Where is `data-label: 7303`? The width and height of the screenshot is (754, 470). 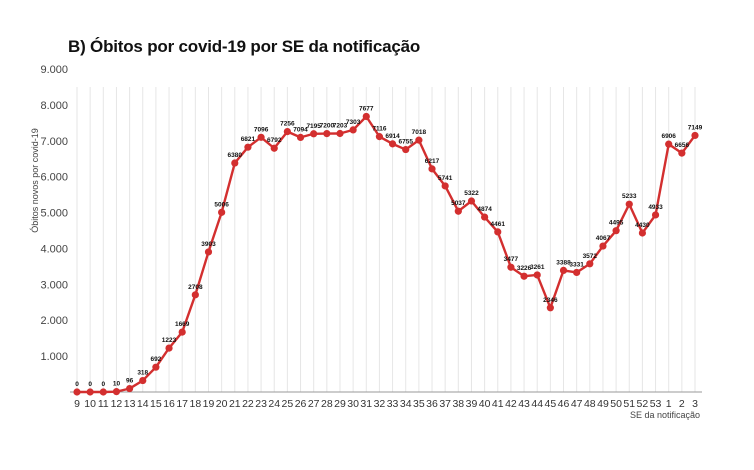 data-label: 7303 is located at coordinates (353, 122).